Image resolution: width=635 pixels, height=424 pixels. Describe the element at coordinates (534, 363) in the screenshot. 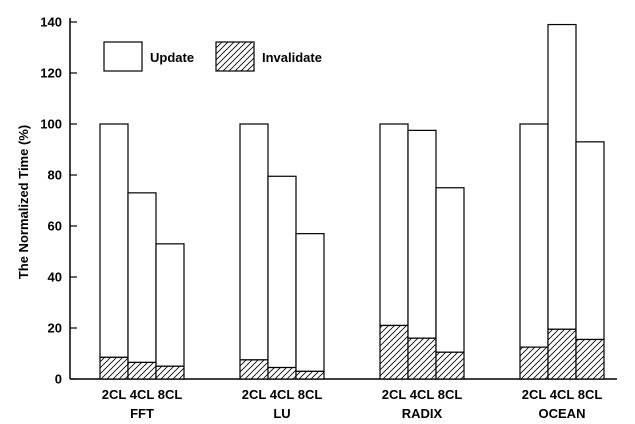

I see `bar-invalidate-ocean-2cl` at that location.